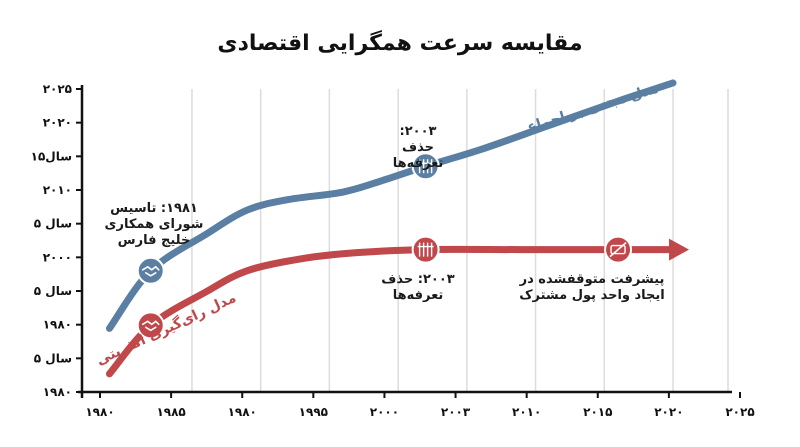 This screenshot has width=800, height=447. Describe the element at coordinates (166, 329) in the screenshot. I see `series-label: مدل رای‌گیری اکثریتی` at that location.